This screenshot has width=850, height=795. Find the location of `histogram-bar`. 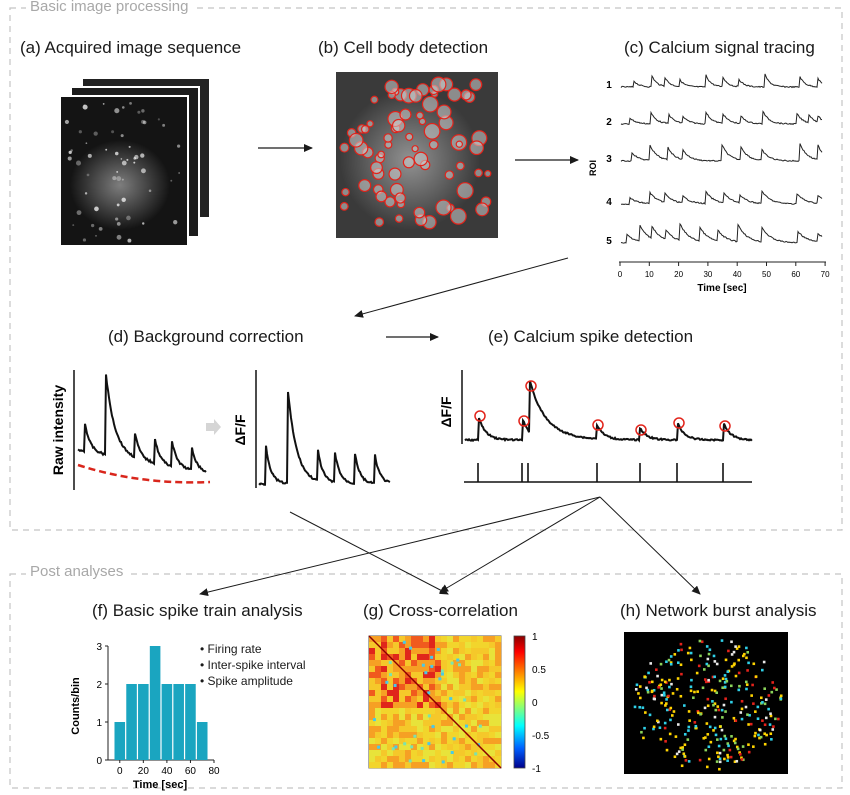

histogram-bar is located at coordinates (178, 722).